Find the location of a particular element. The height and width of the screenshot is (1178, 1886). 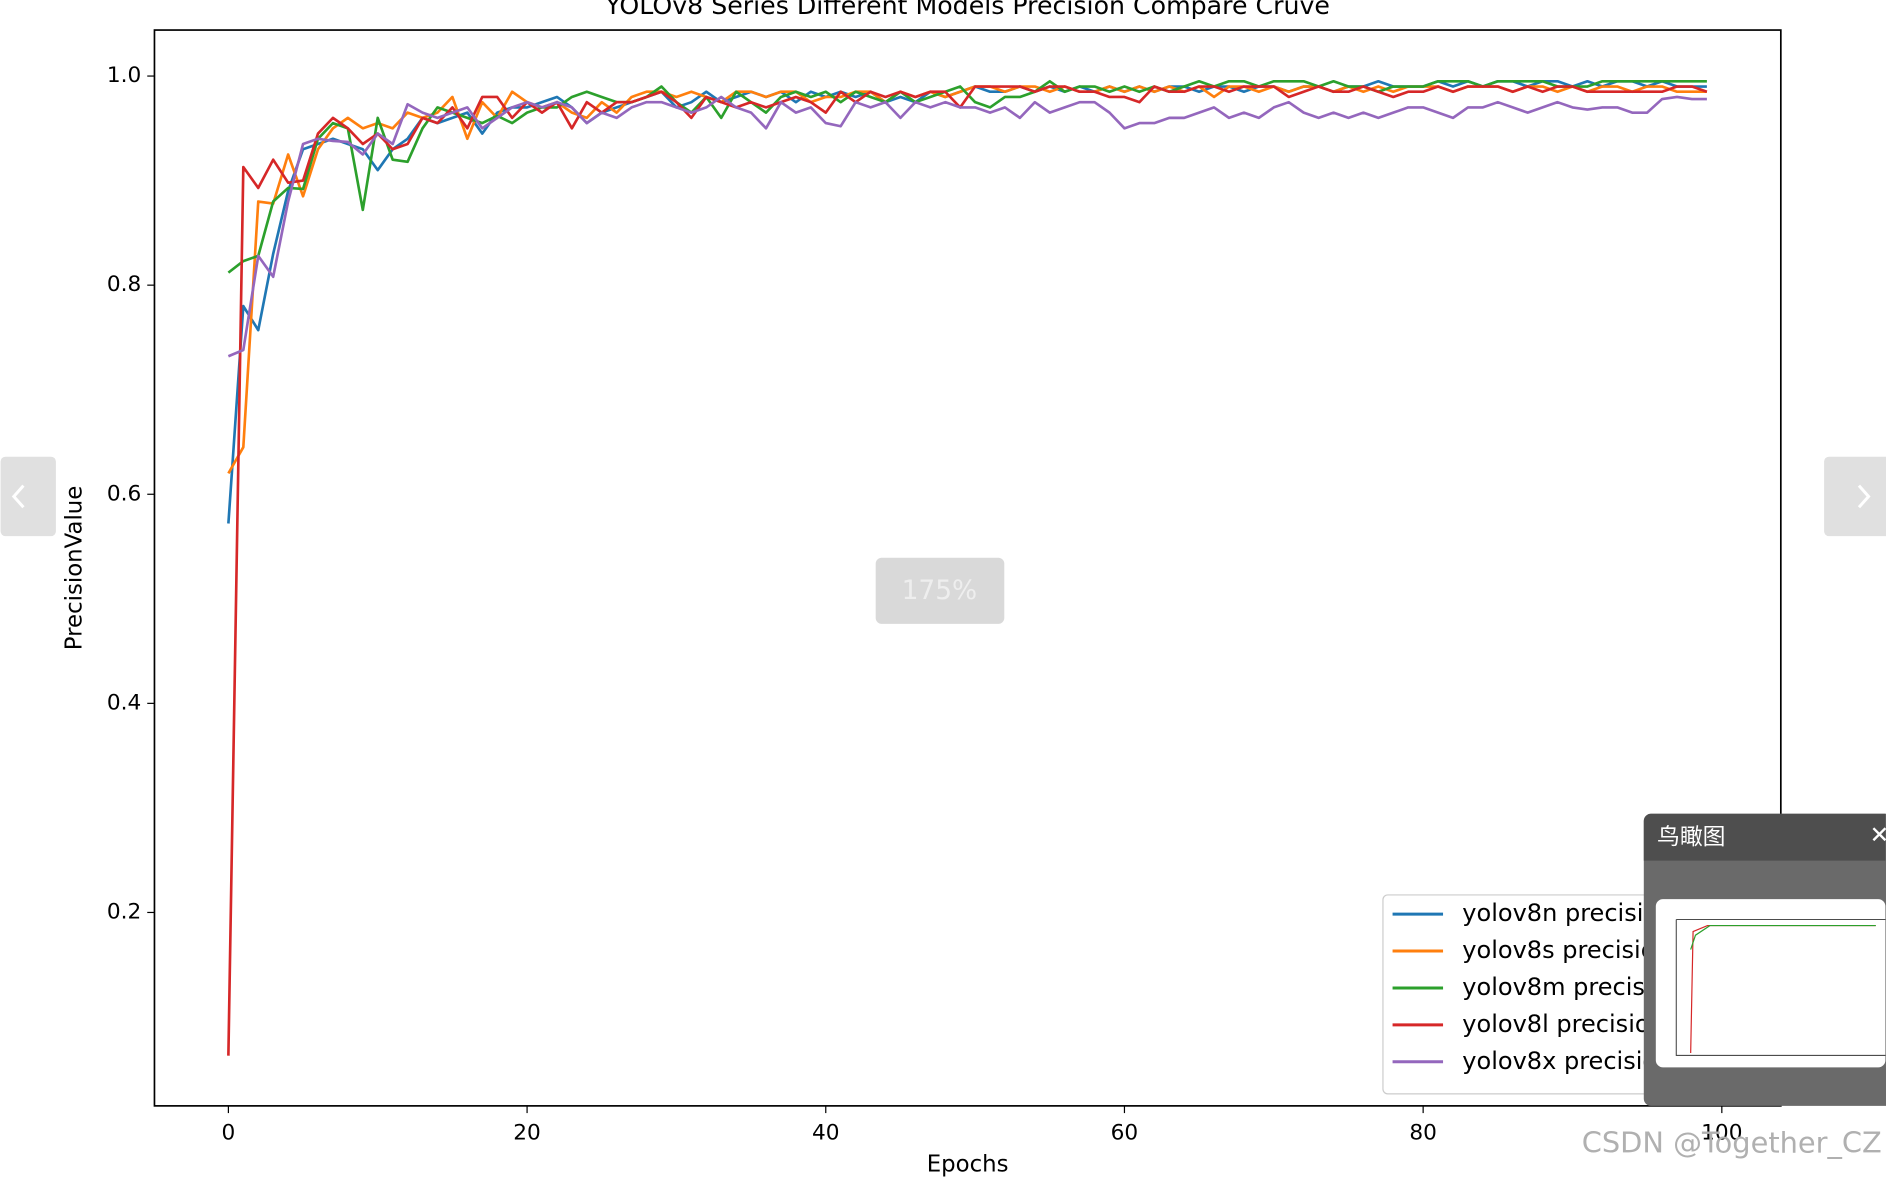

overview-panel: 鸟瞰图 is located at coordinates (1764, 959).